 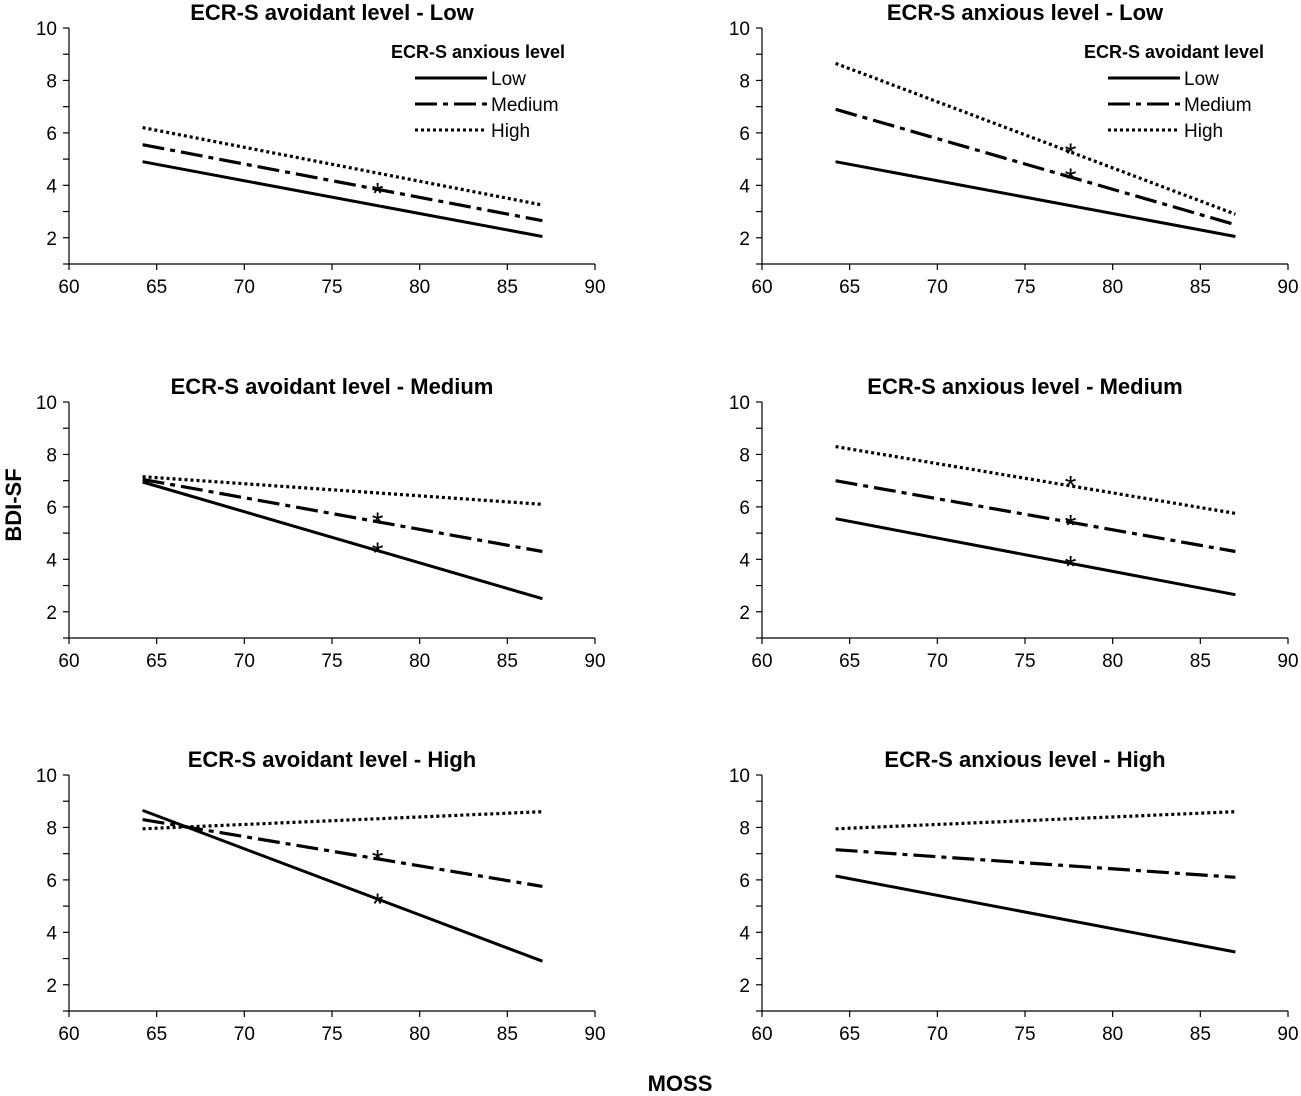 I want to click on chart-title: ECR-S avoidant level - Low, so click(x=332, y=12).